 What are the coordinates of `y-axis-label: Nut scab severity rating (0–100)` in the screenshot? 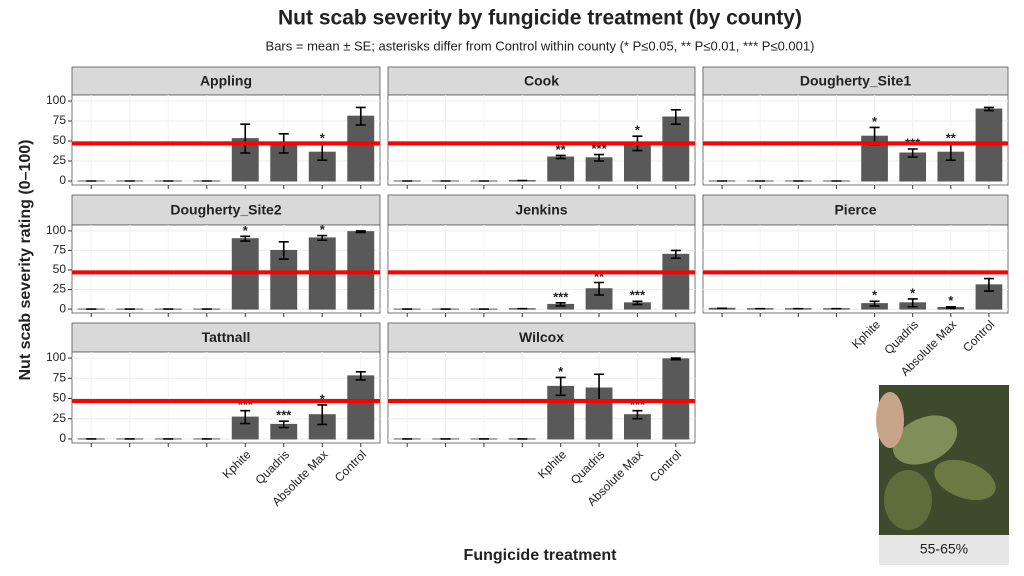 It's located at (25, 260).